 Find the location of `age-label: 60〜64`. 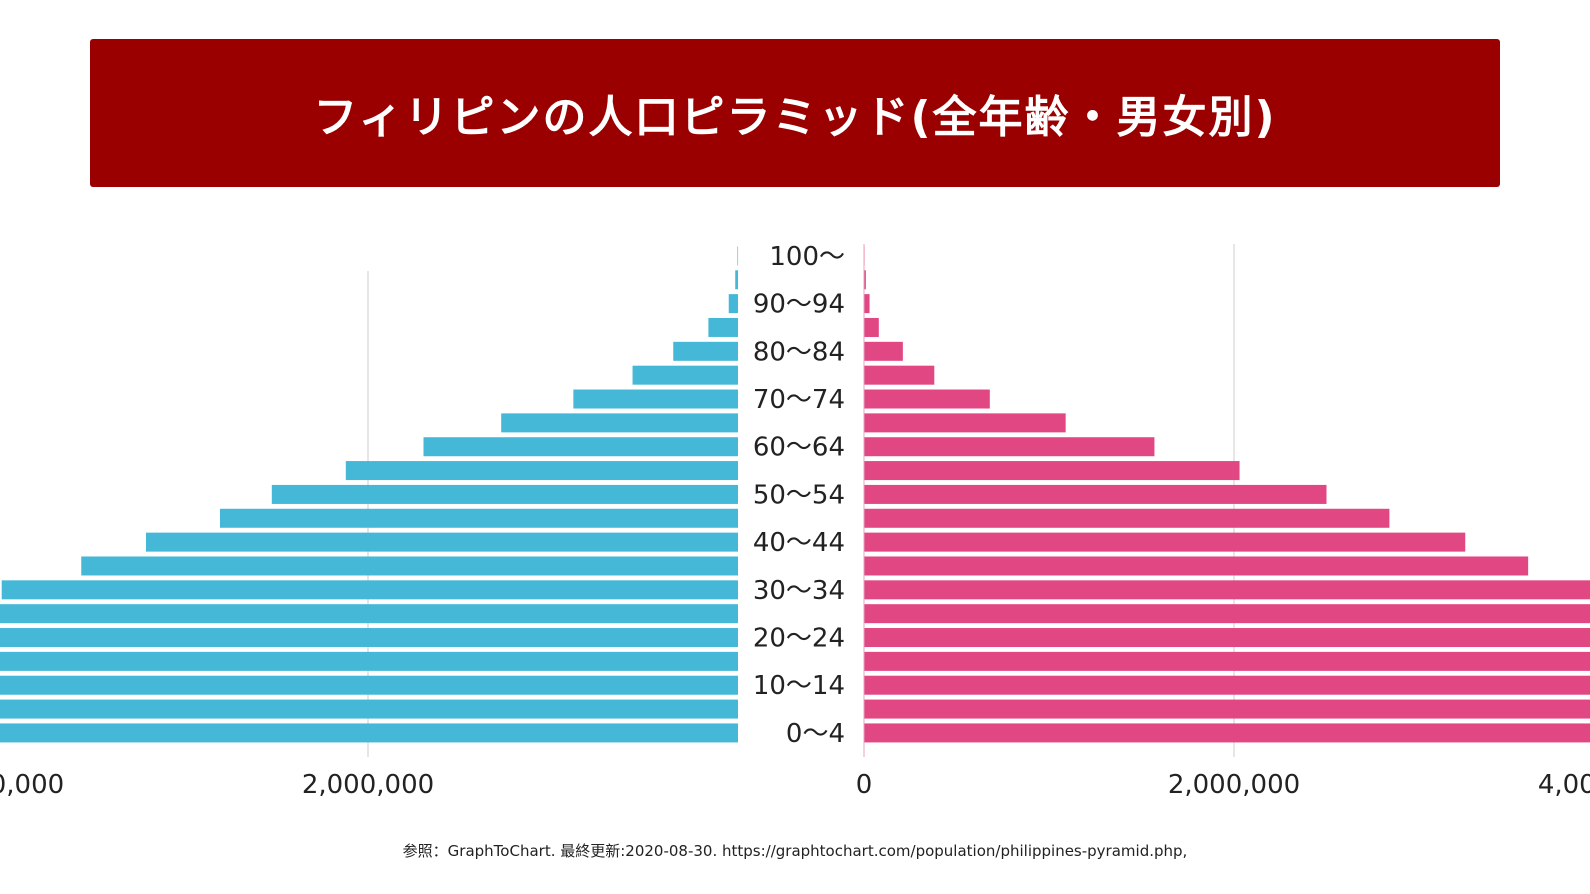

age-label: 60〜64 is located at coordinates (799, 448).